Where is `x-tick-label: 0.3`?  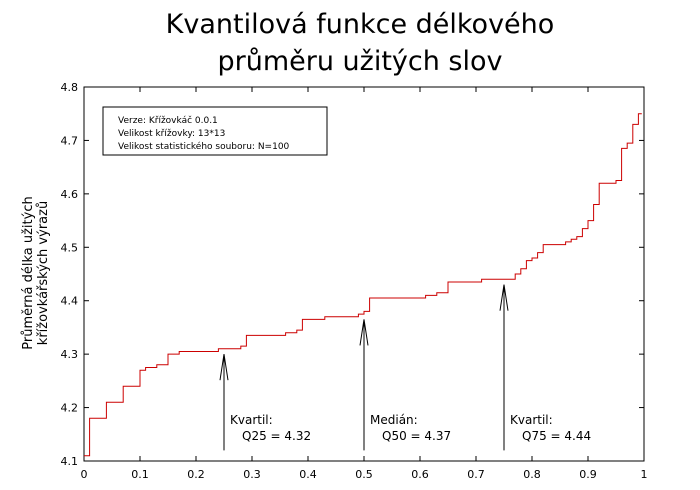
x-tick-label: 0.3 is located at coordinates (252, 474).